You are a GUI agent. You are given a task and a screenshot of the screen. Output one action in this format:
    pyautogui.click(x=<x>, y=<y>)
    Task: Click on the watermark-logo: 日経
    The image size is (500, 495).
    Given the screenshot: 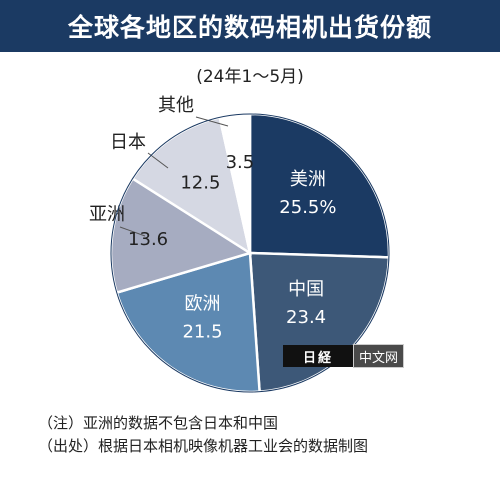 What is the action you would take?
    pyautogui.click(x=318, y=356)
    